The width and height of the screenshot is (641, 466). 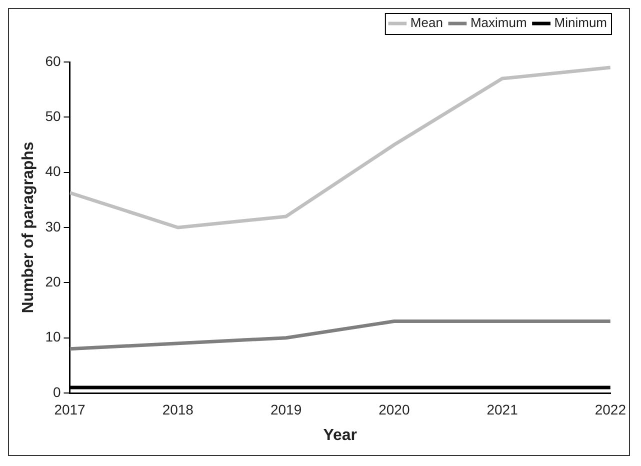 What do you see at coordinates (53, 60) in the screenshot?
I see `y-tick-label: 60` at bounding box center [53, 60].